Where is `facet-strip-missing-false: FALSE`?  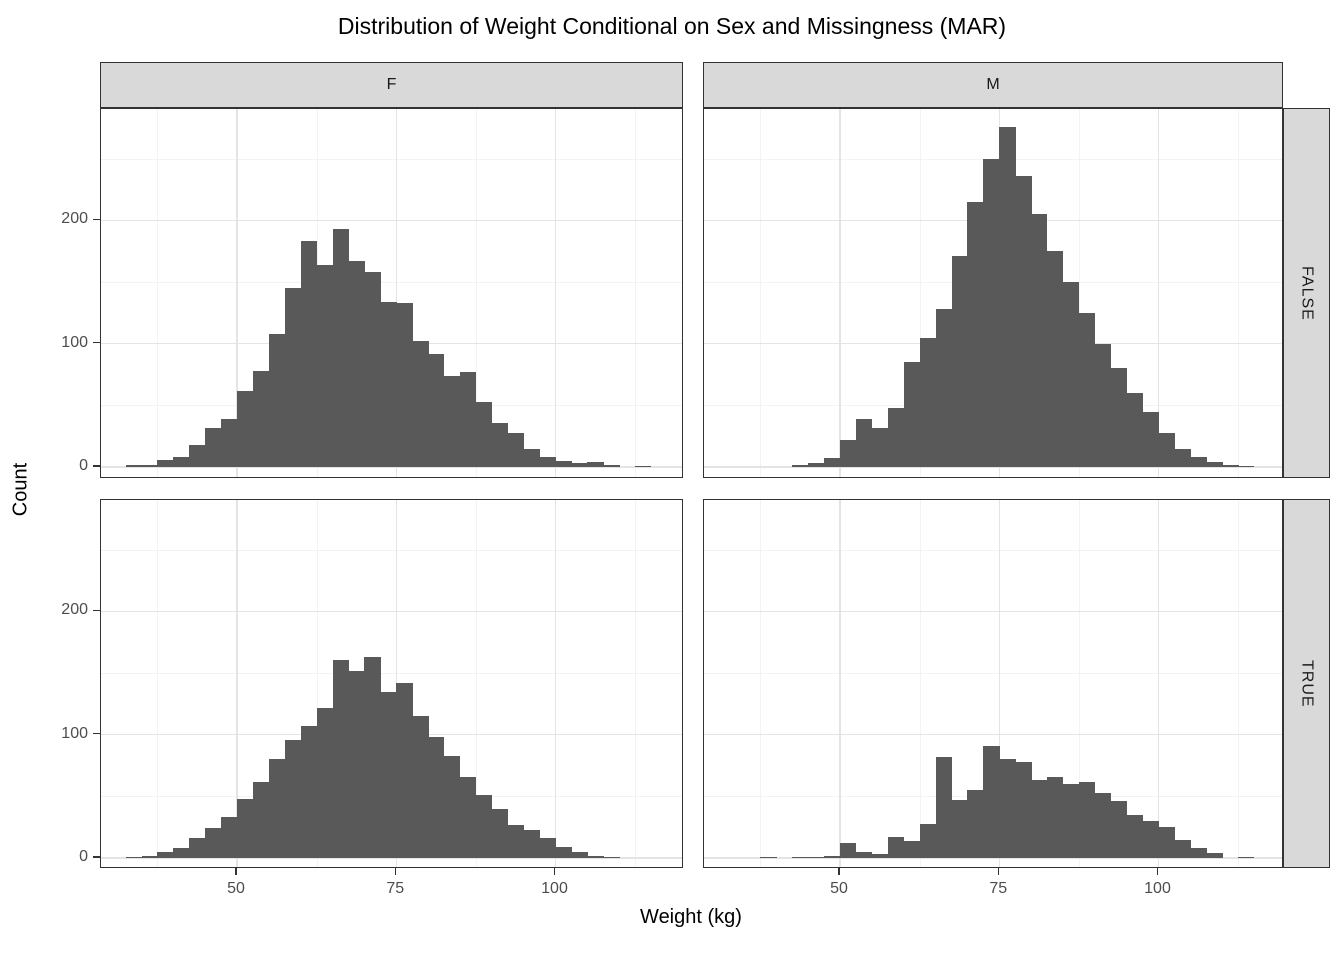
facet-strip-missing-false: FALSE is located at coordinates (1306, 293).